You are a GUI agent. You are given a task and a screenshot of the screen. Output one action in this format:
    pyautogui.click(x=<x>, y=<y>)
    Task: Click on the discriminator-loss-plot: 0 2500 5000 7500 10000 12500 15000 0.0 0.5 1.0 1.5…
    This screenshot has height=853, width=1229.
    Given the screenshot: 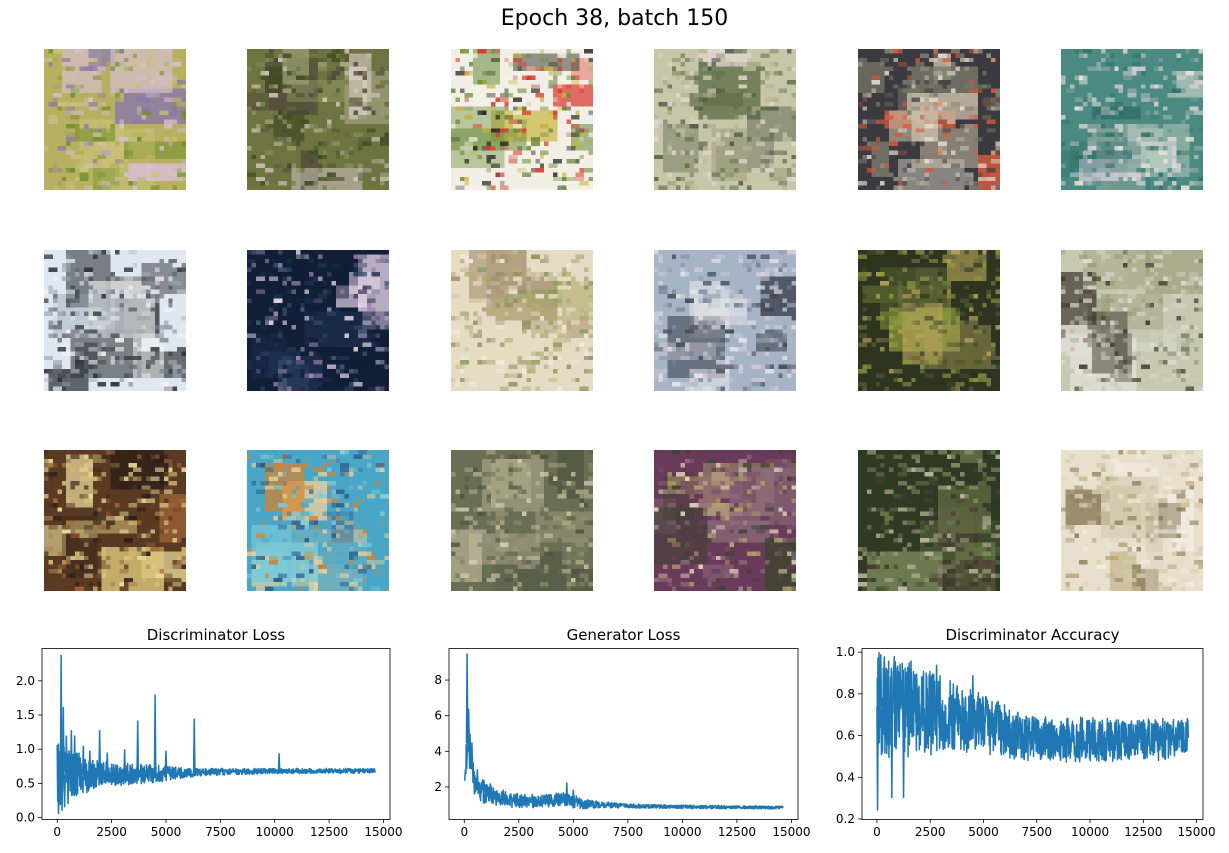 What is the action you would take?
    pyautogui.click(x=209, y=743)
    